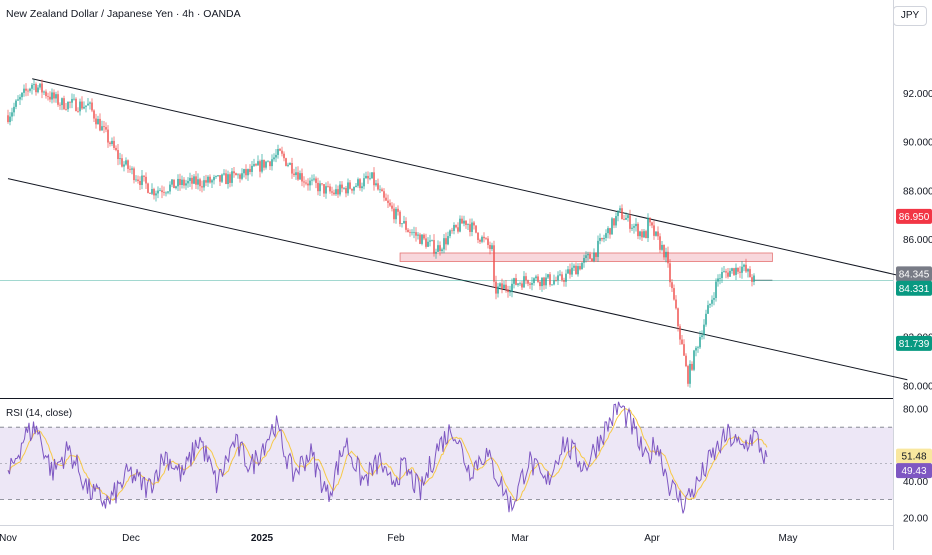 This screenshot has height=555, width=932. What do you see at coordinates (917, 191) in the screenshot?
I see `price-axis-tick-label: 88.000` at bounding box center [917, 191].